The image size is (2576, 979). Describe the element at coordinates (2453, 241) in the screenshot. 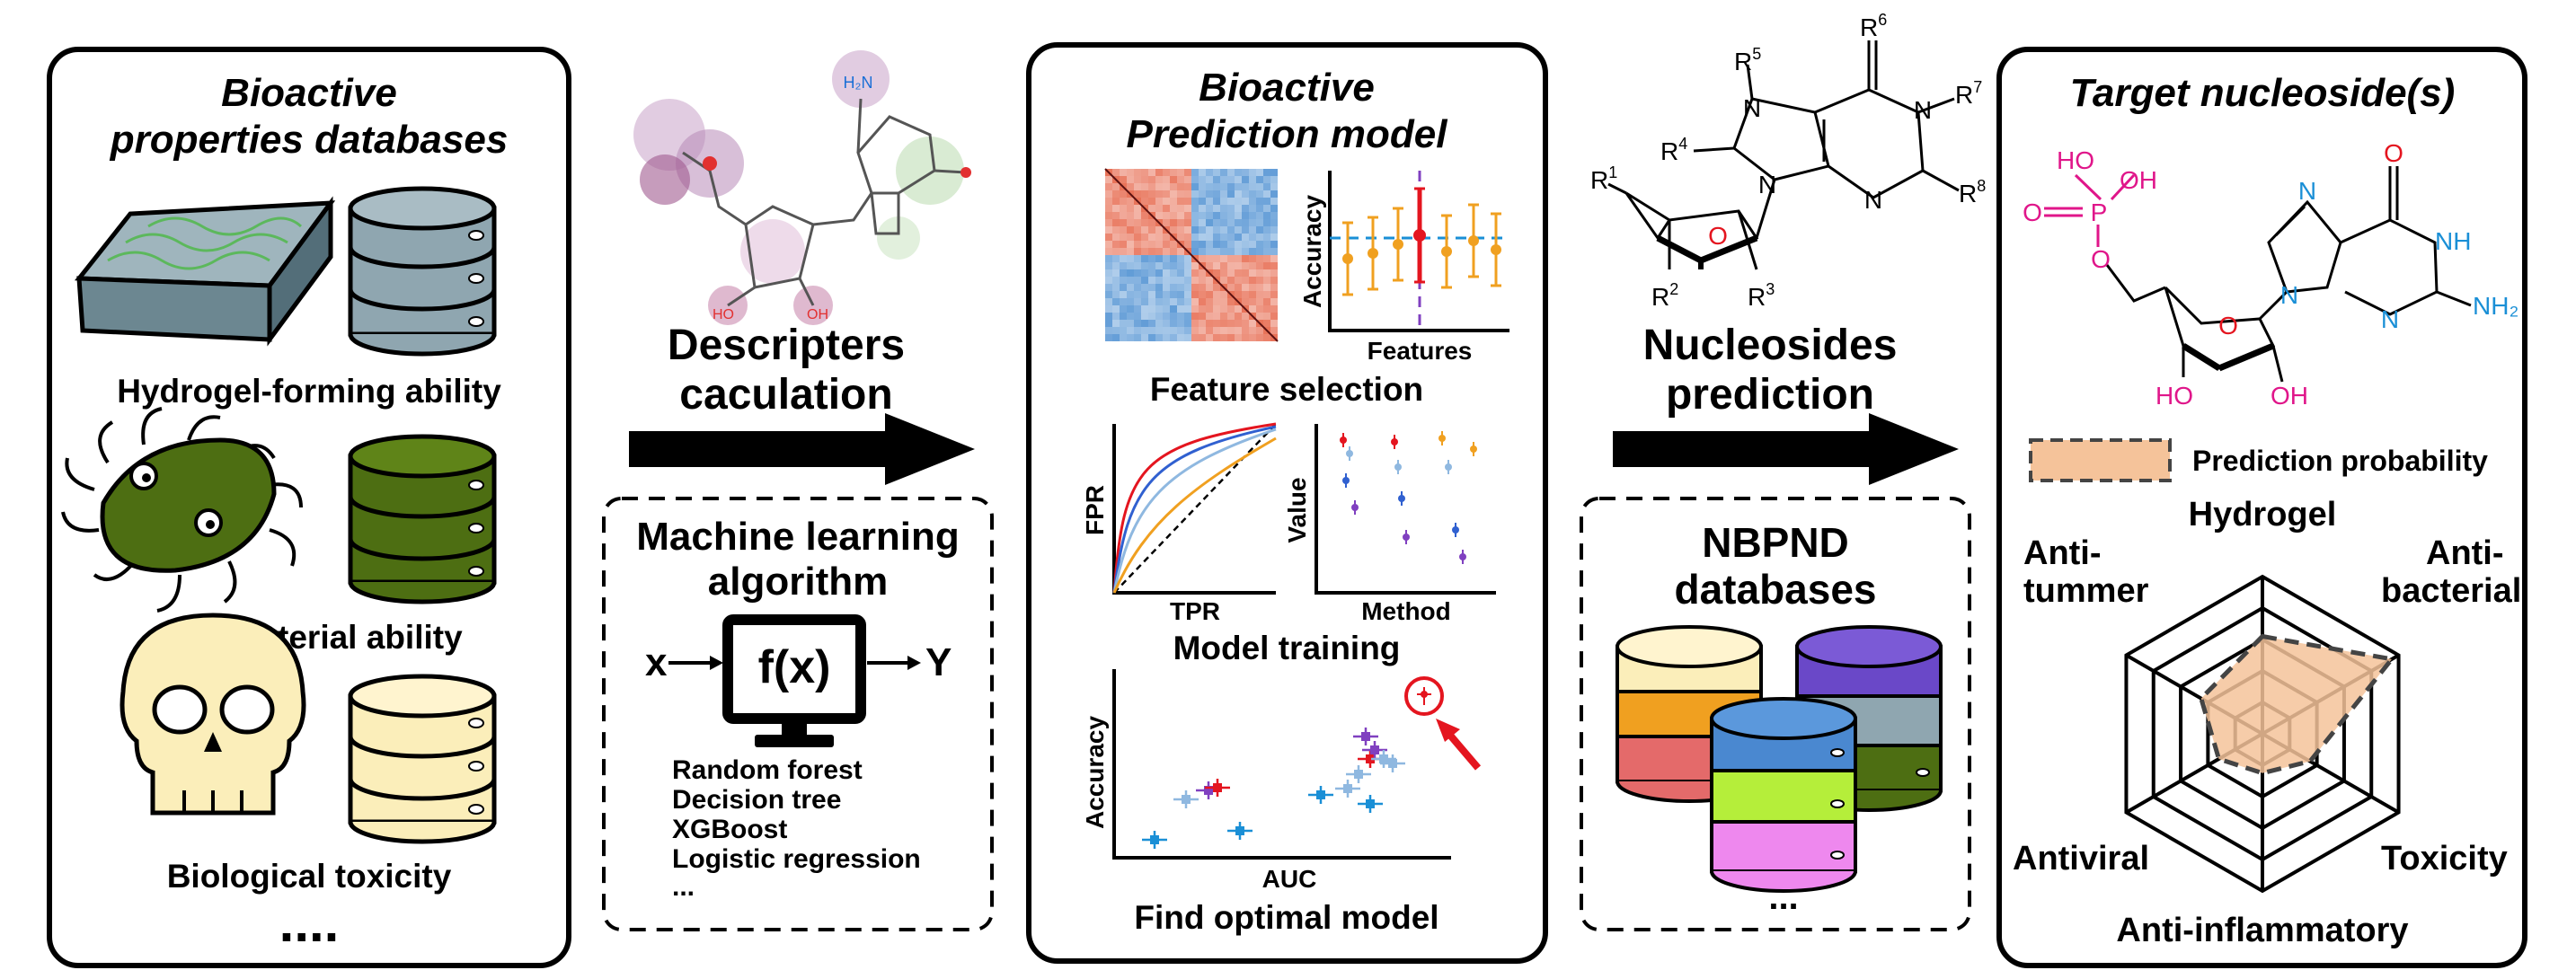

I see `imide-nh: NH` at that location.